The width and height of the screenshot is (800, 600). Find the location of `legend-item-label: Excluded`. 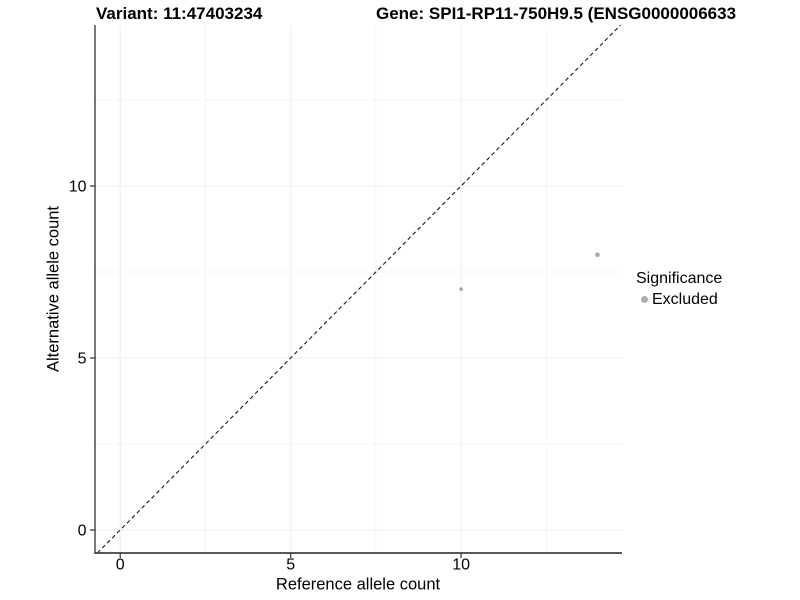

legend-item-label: Excluded is located at coordinates (685, 299).